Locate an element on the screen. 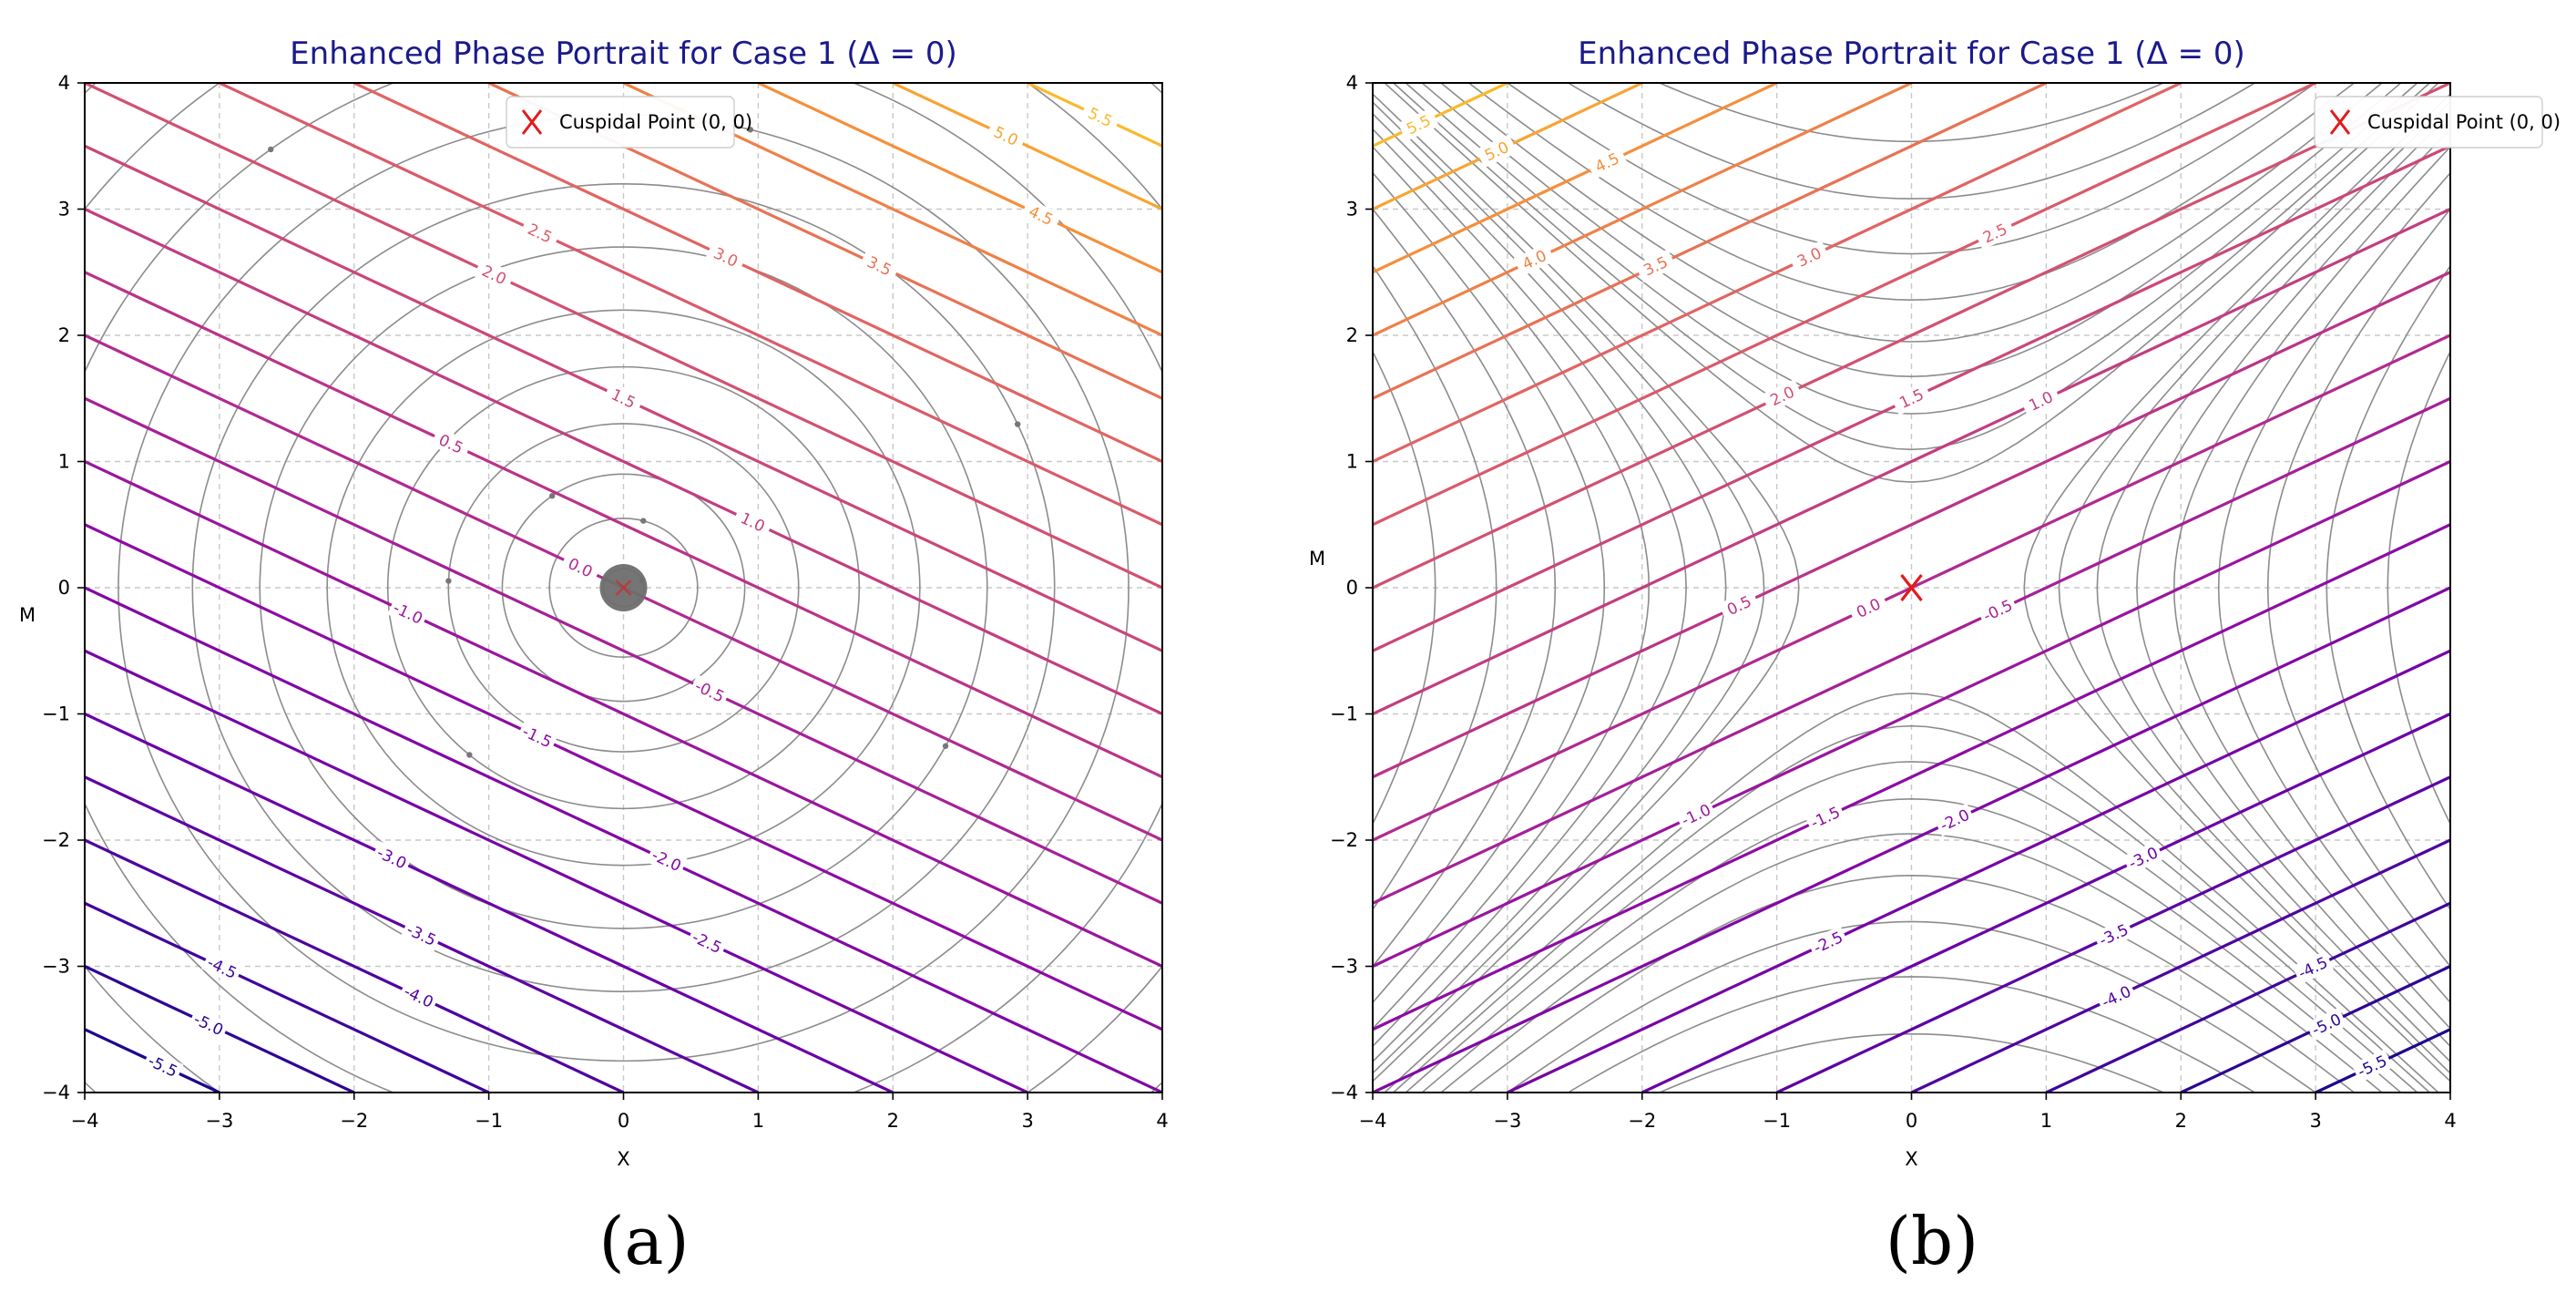 This screenshot has width=2576, height=1303. y-tick-label: 1 is located at coordinates (64, 462).